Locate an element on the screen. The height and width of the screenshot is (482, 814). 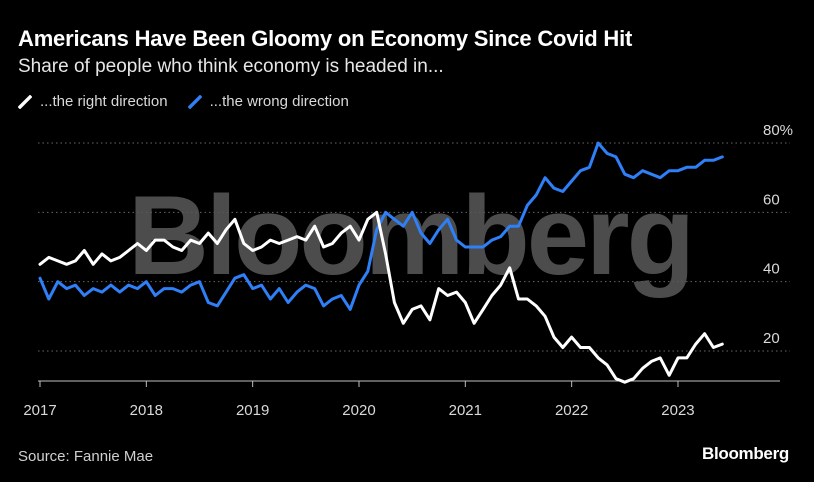
y-axis-labels: 20 40 60 80% is located at coordinates (778, 234).